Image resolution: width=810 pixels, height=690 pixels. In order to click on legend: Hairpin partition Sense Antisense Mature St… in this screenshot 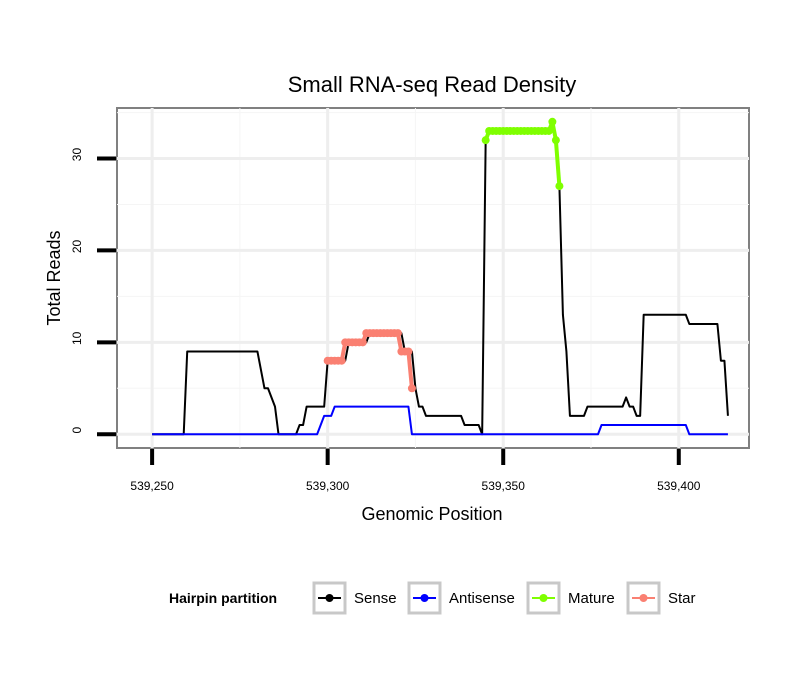, I will do `click(432, 598)`.